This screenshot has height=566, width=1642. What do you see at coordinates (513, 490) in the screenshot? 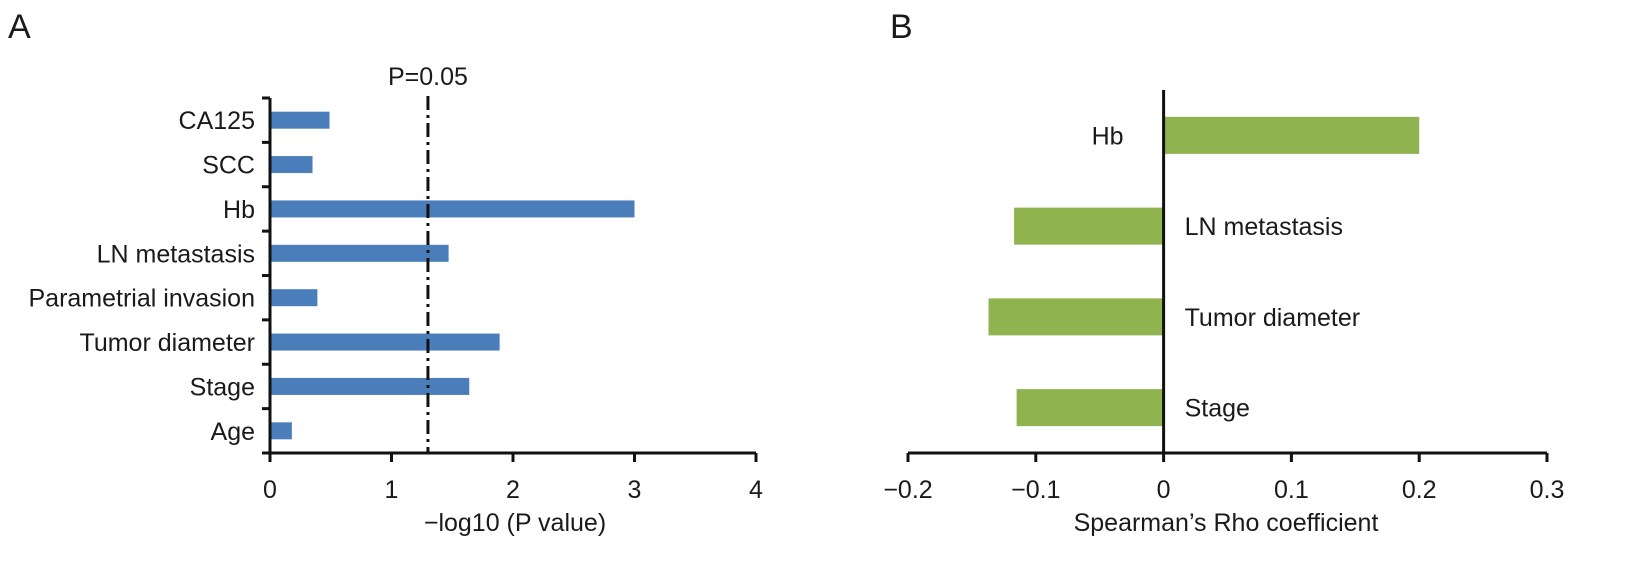
I see `x-tick-label: 2` at bounding box center [513, 490].